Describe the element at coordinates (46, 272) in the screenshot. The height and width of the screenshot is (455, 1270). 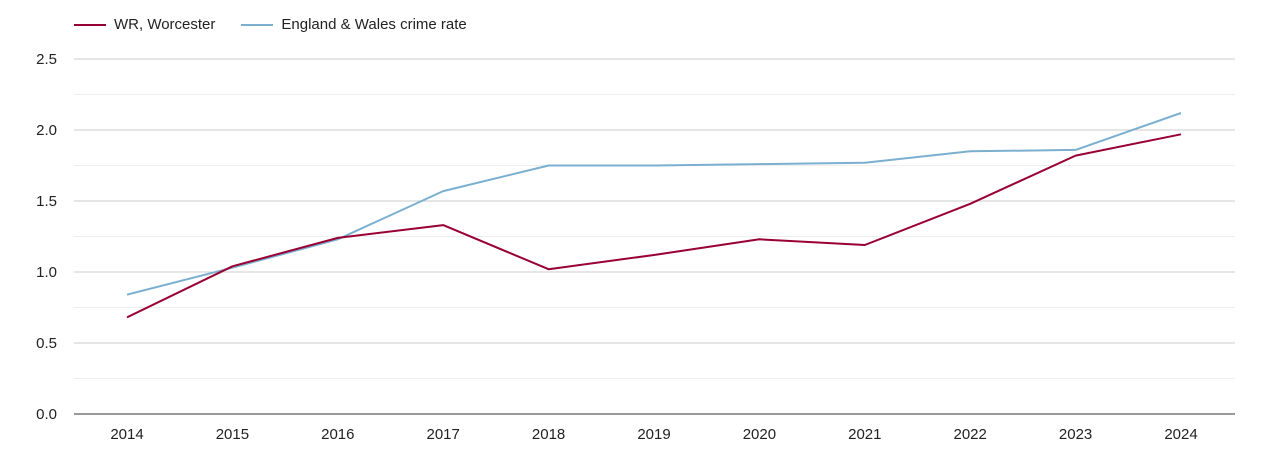
I see `y-tick-label: 1.0` at that location.